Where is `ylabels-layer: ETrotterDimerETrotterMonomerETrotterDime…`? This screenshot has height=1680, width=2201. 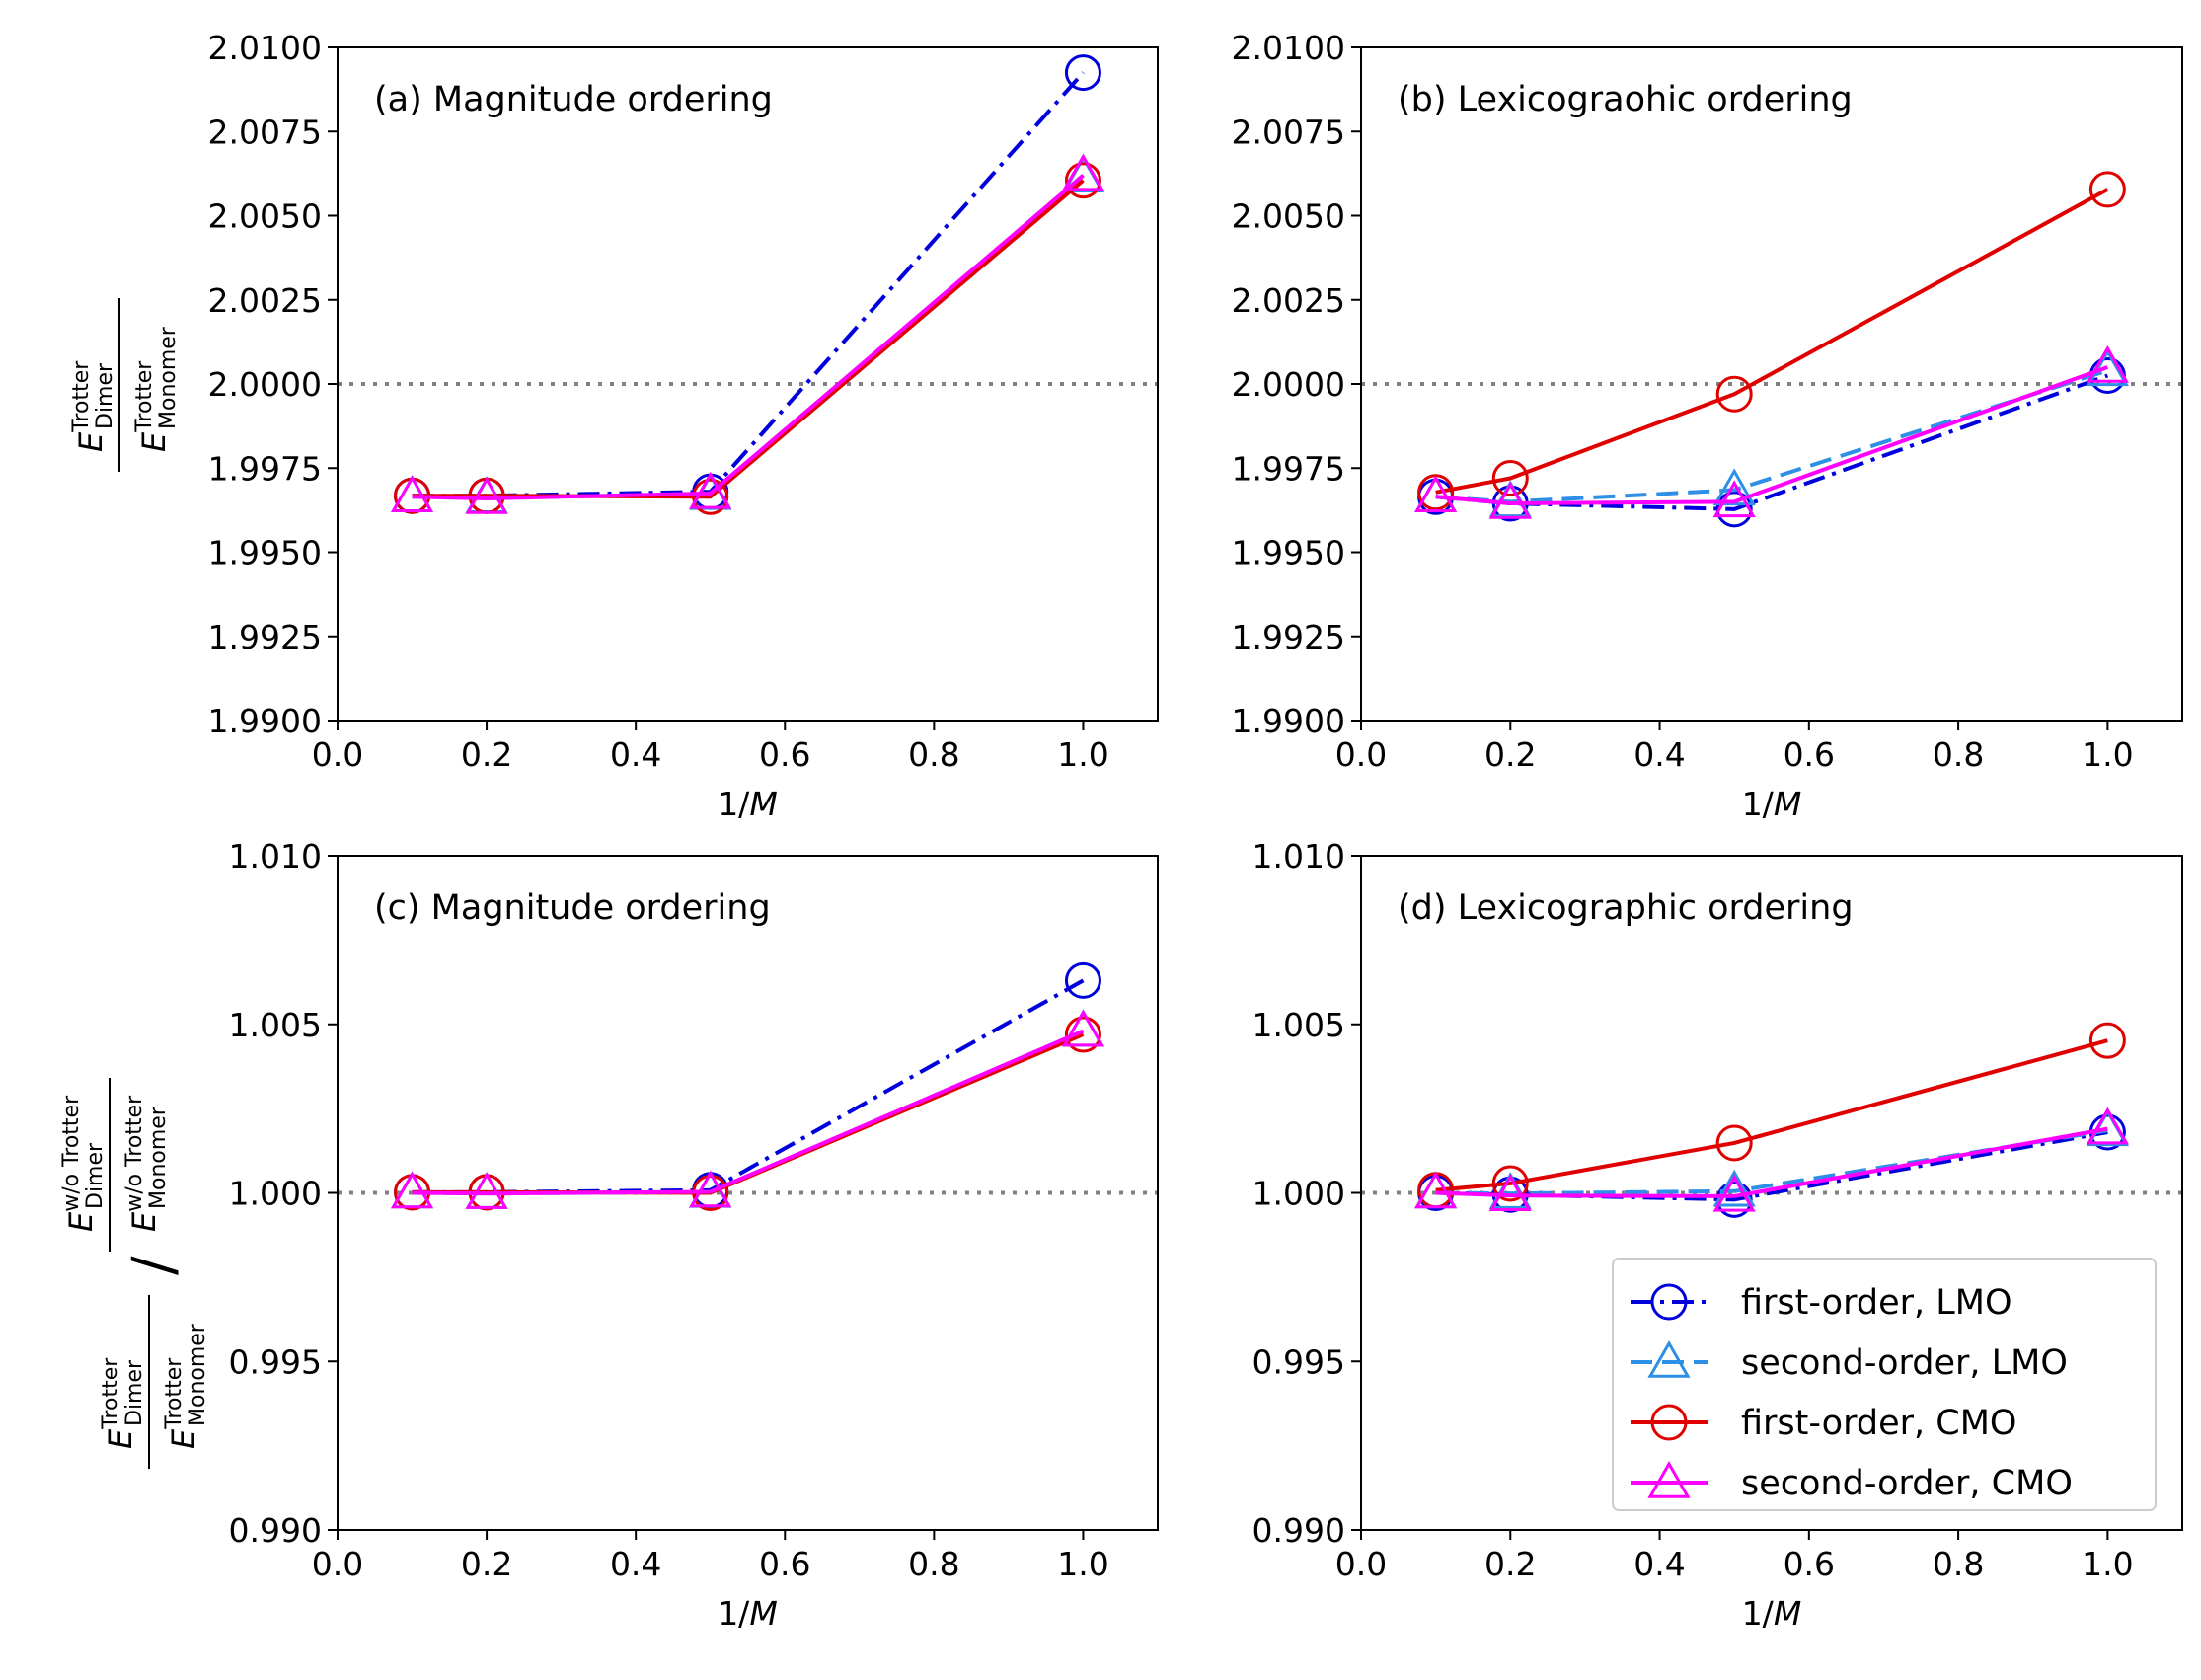 ylabels-layer: ETrotterDimerETrotterMonomerETrotterDime… is located at coordinates (134, 883).